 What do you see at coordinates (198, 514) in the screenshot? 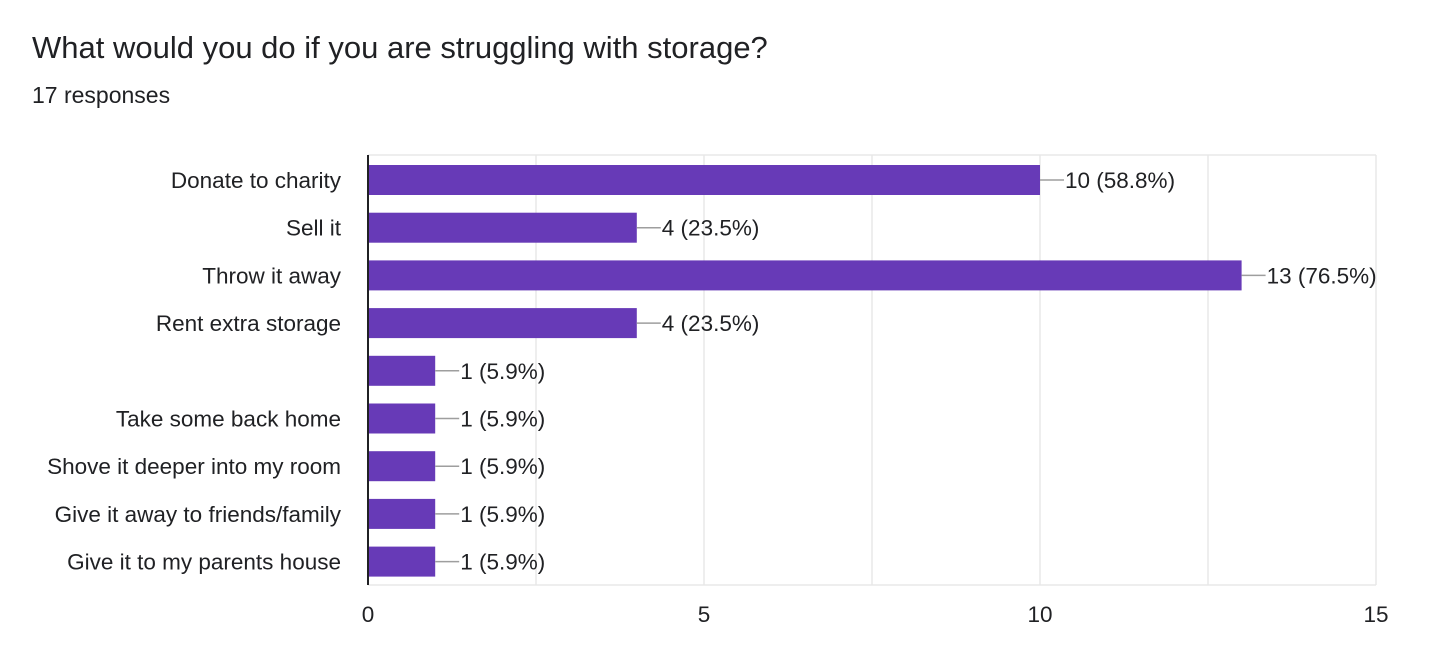
I see `category-label: Give it away to friends/family` at bounding box center [198, 514].